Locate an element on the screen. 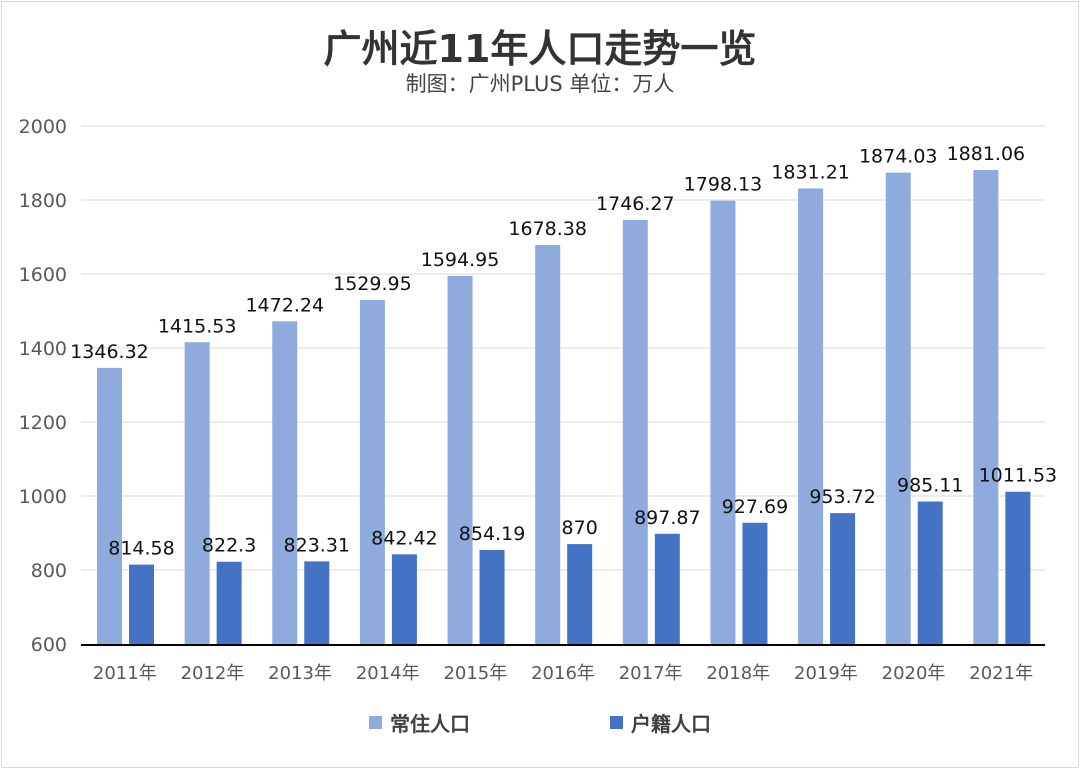 This screenshot has width=1080, height=769. data-label: 870 is located at coordinates (580, 528).